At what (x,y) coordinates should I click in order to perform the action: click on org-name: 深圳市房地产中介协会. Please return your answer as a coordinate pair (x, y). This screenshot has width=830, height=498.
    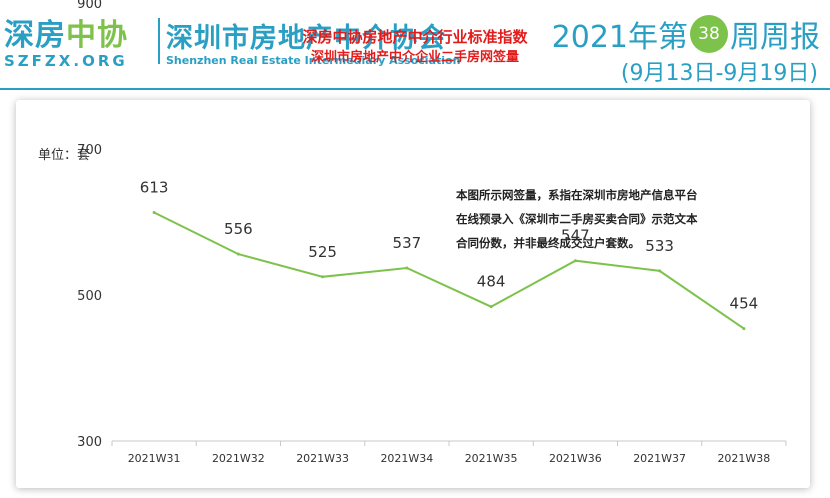
    Looking at the image, I should click on (306, 38).